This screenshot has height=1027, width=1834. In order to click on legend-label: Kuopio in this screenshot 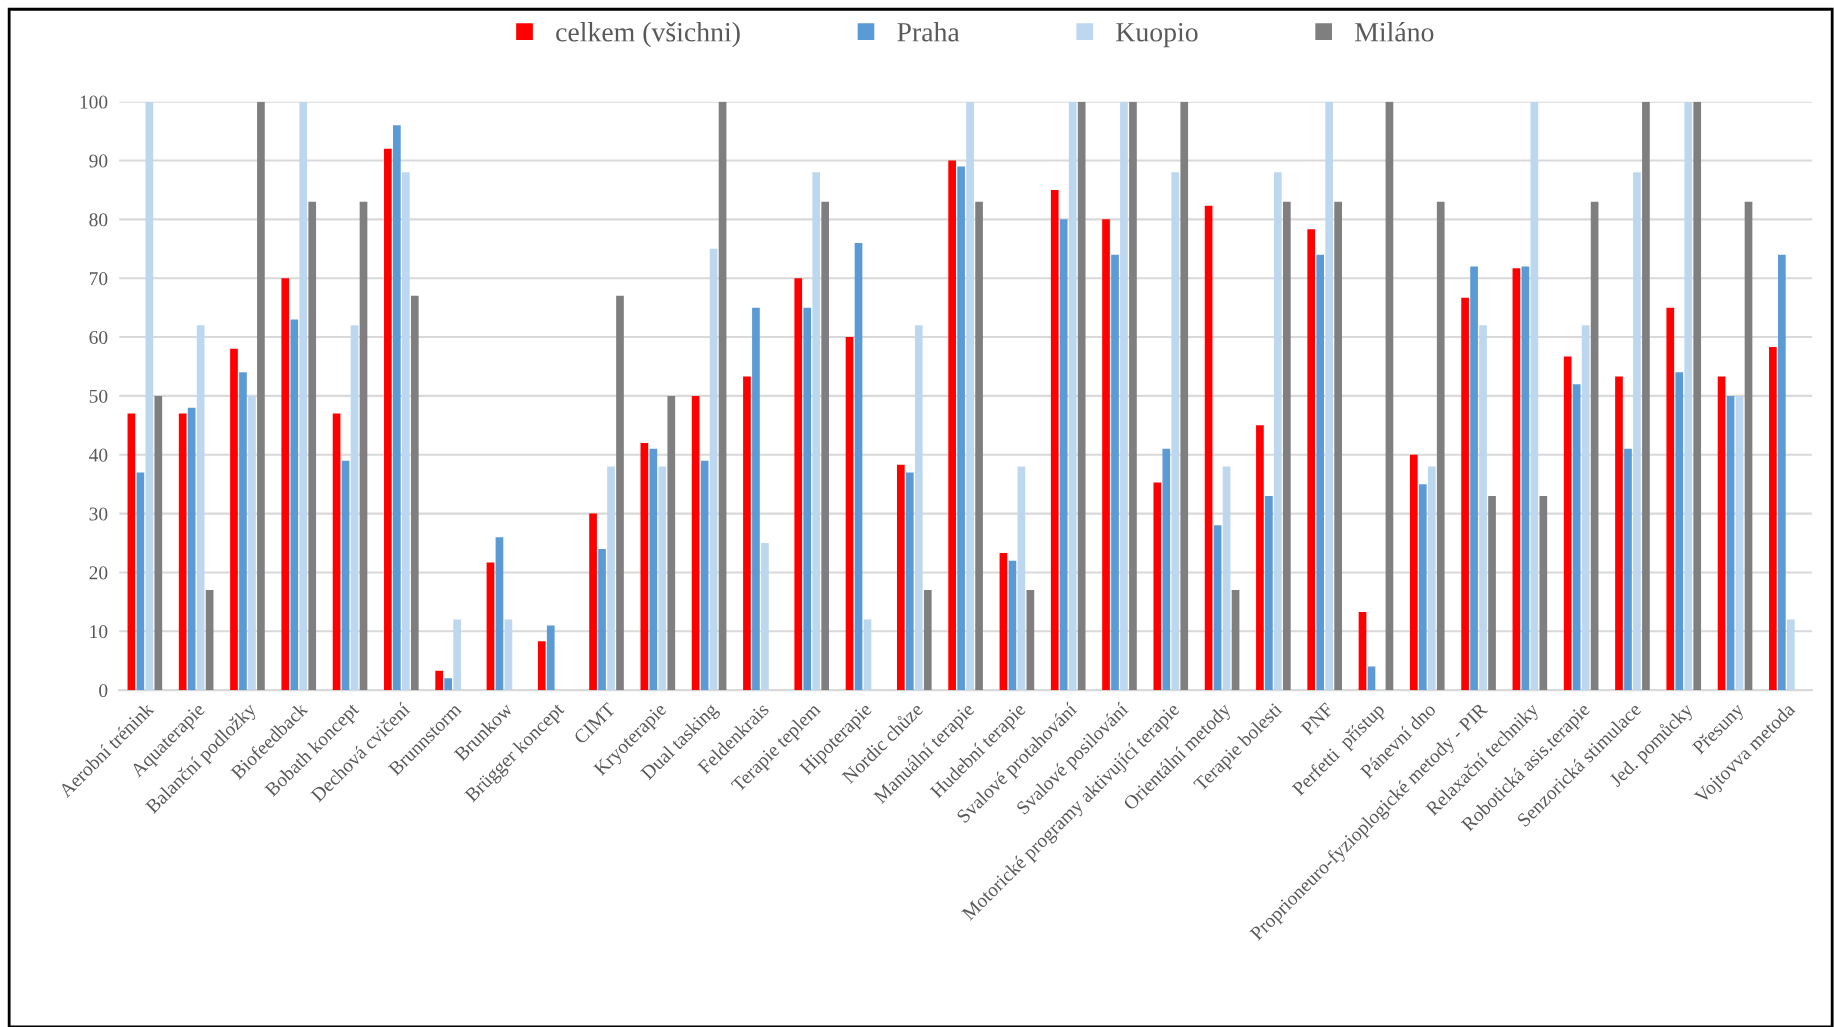, I will do `click(1157, 35)`.